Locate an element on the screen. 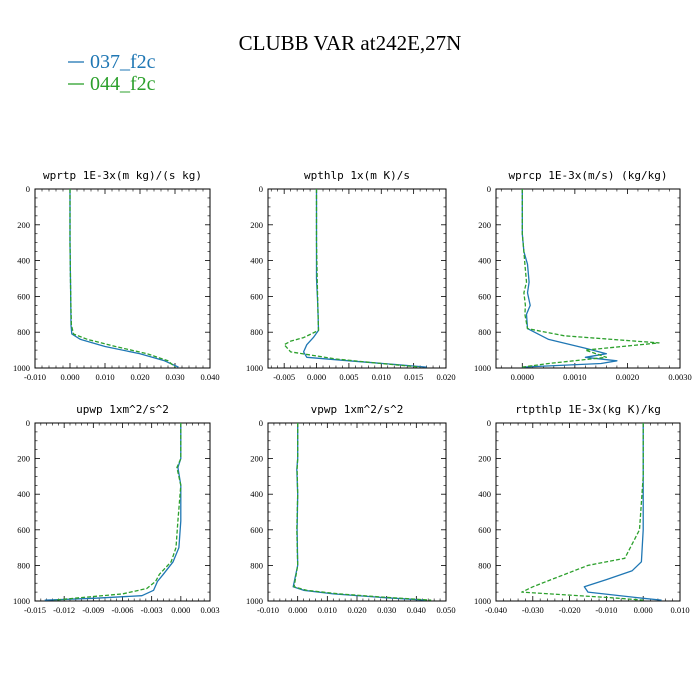 The height and width of the screenshot is (700, 700). x-tick-label: 0.0030 is located at coordinates (679, 377).